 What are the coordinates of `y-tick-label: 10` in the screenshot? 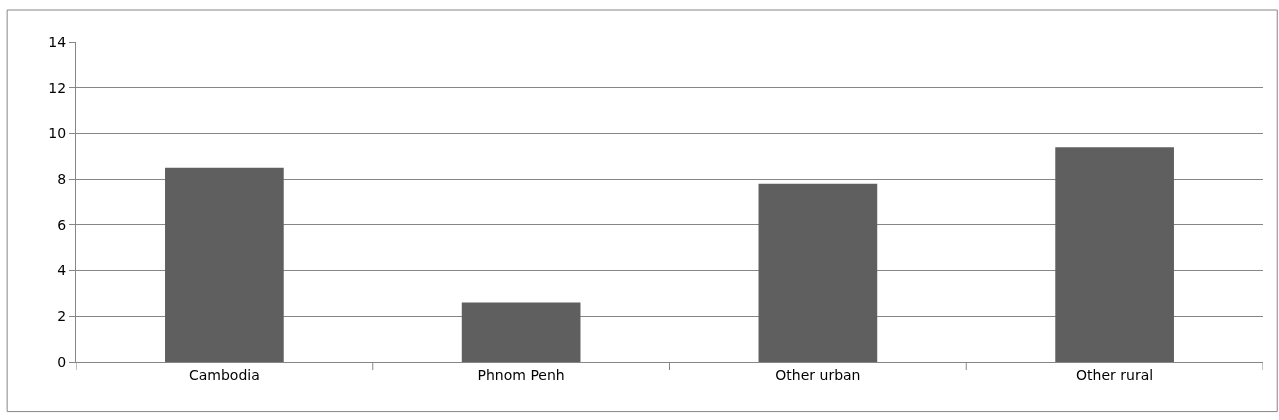 It's located at (57, 133).